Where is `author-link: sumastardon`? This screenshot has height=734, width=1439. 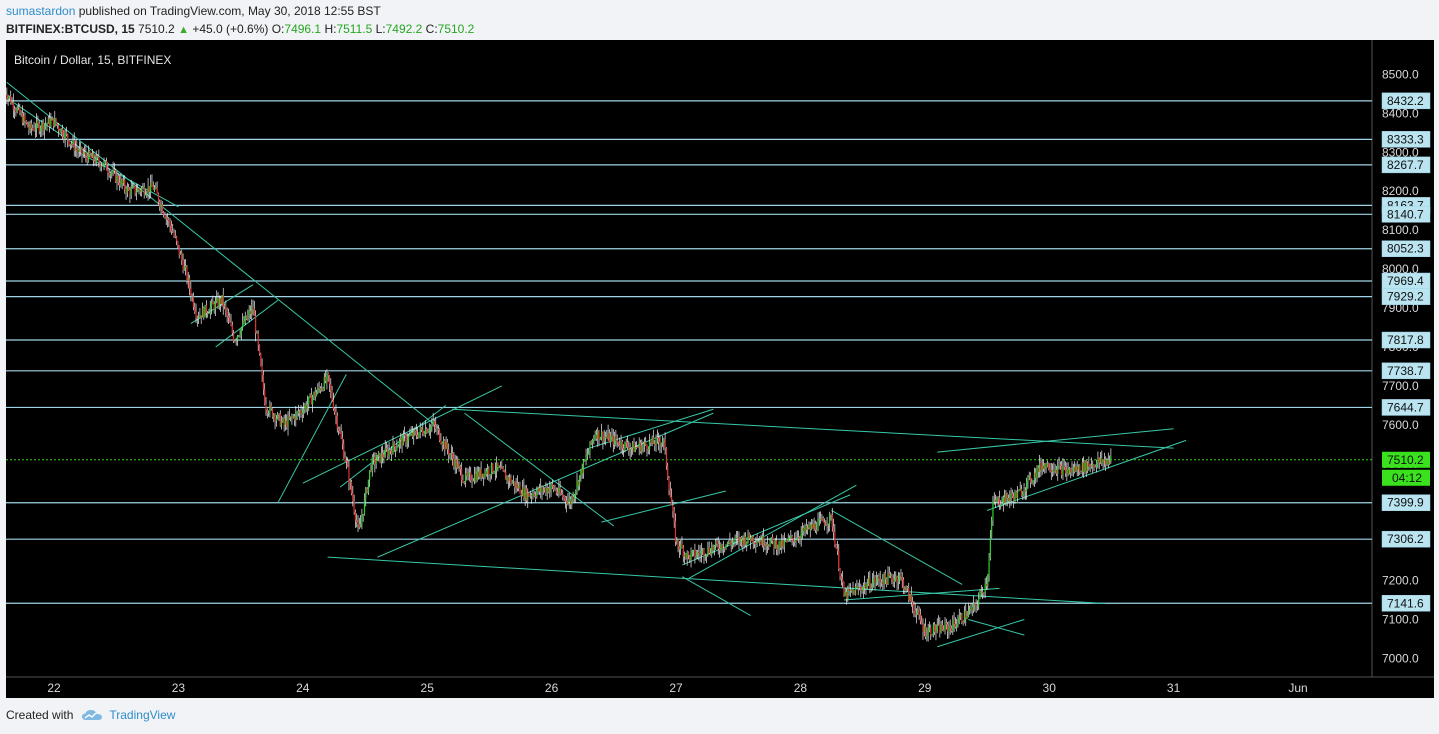
author-link: sumastardon is located at coordinates (41, 11).